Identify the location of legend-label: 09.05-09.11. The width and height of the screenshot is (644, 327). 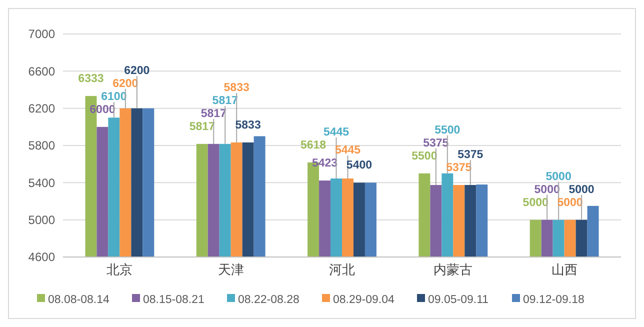
(458, 300).